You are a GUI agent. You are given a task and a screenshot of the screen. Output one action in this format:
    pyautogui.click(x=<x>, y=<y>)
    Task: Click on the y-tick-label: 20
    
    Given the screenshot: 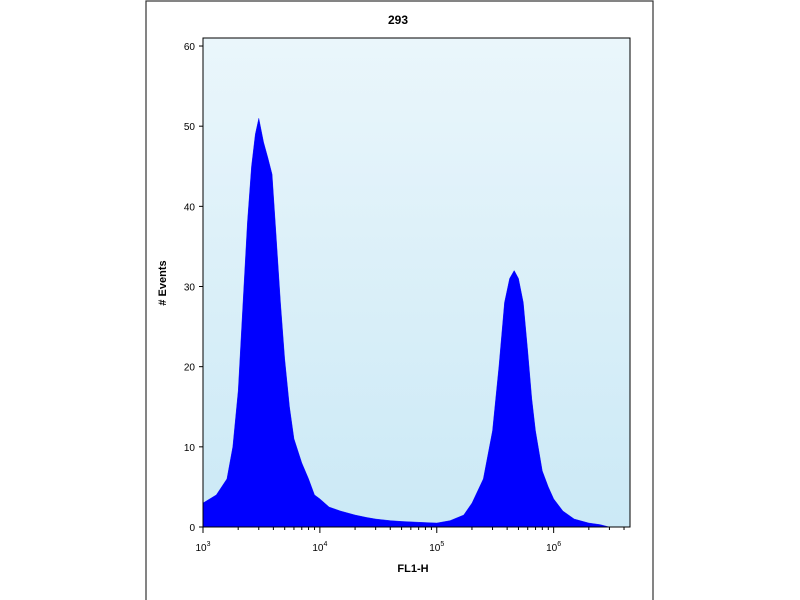 What is the action you would take?
    pyautogui.click(x=190, y=368)
    